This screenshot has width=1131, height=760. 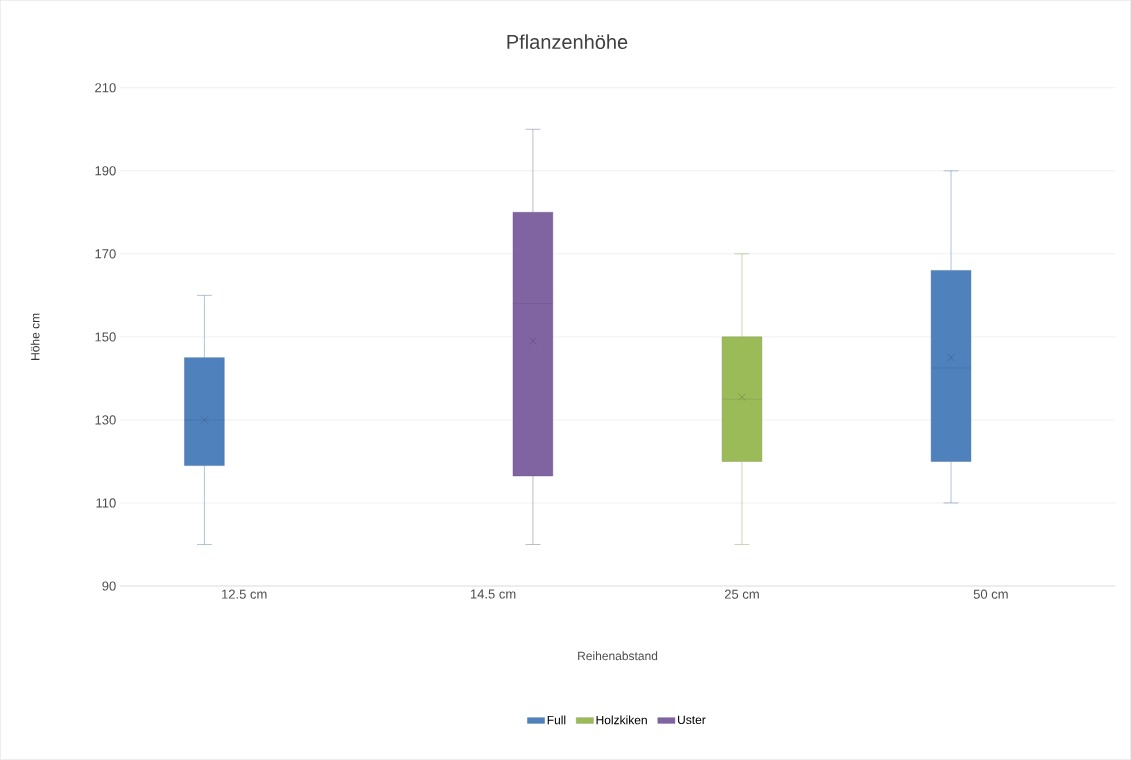 I want to click on y-tick-label: 210, so click(x=105, y=88).